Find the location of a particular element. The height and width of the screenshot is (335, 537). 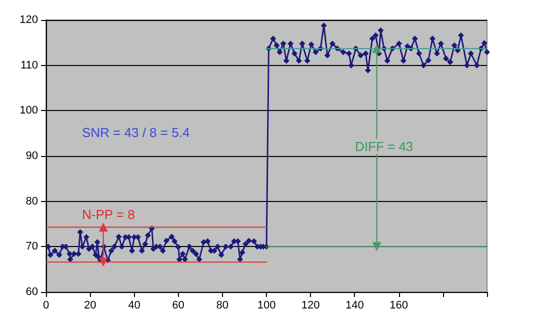

y-tick-label: 120 is located at coordinates (29, 20).